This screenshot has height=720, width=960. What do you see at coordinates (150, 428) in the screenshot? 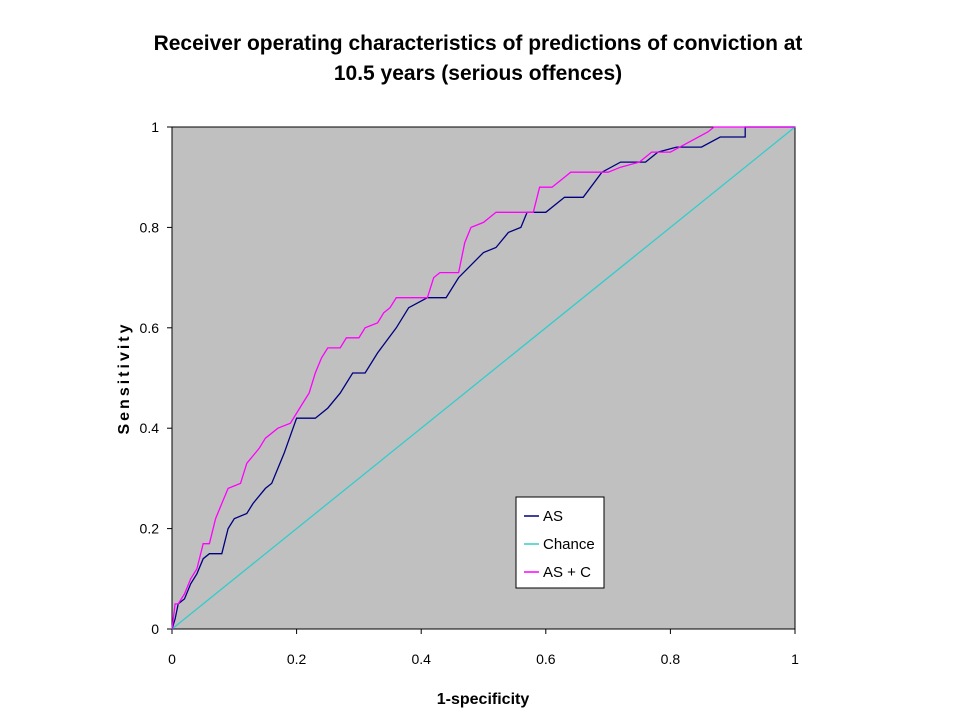
I see `y-tick-label: 0.4` at bounding box center [150, 428].